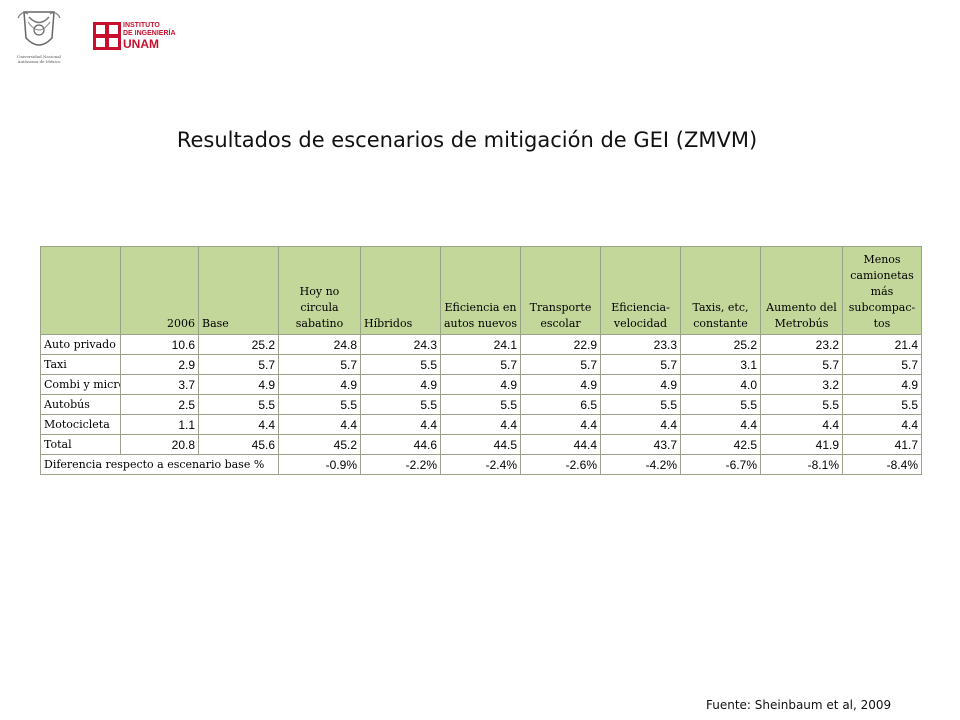 Image resolution: width=960 pixels, height=720 pixels. What do you see at coordinates (159, 464) in the screenshot?
I see `difference-row-label: Diferencia respecto a escenario base %` at bounding box center [159, 464].